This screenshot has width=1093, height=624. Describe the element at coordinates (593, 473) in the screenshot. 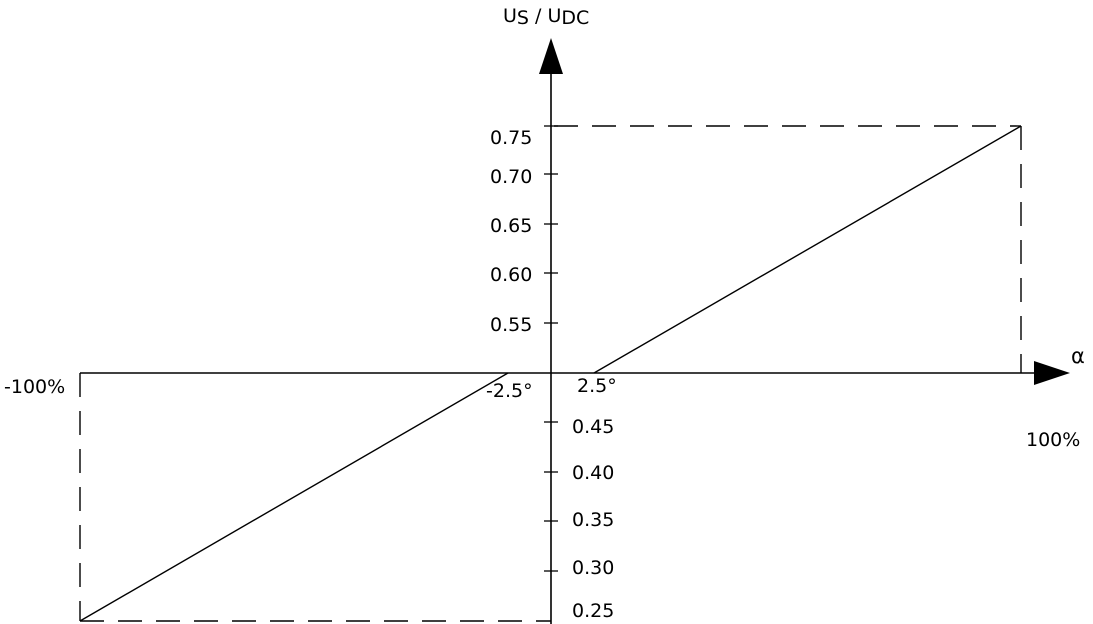

I see `ytick-label-0-40: 0.40` at that location.